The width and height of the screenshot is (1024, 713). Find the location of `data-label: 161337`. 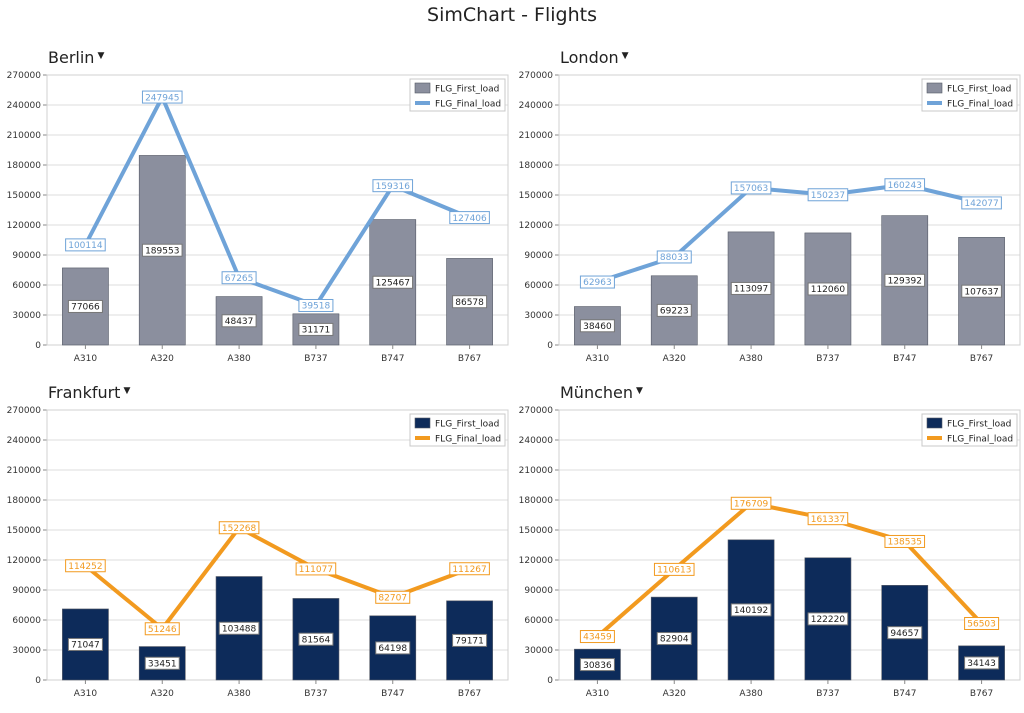

data-label: 161337 is located at coordinates (828, 520).